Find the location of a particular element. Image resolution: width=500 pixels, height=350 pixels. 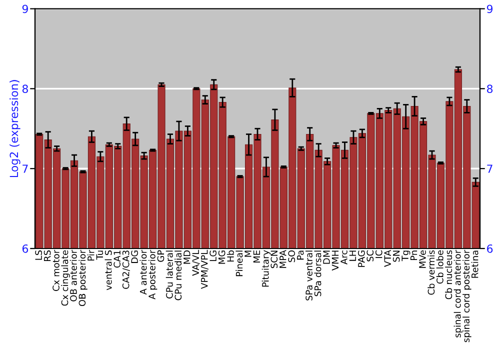

x-tick-label: PAG is located at coordinates (361, 258).